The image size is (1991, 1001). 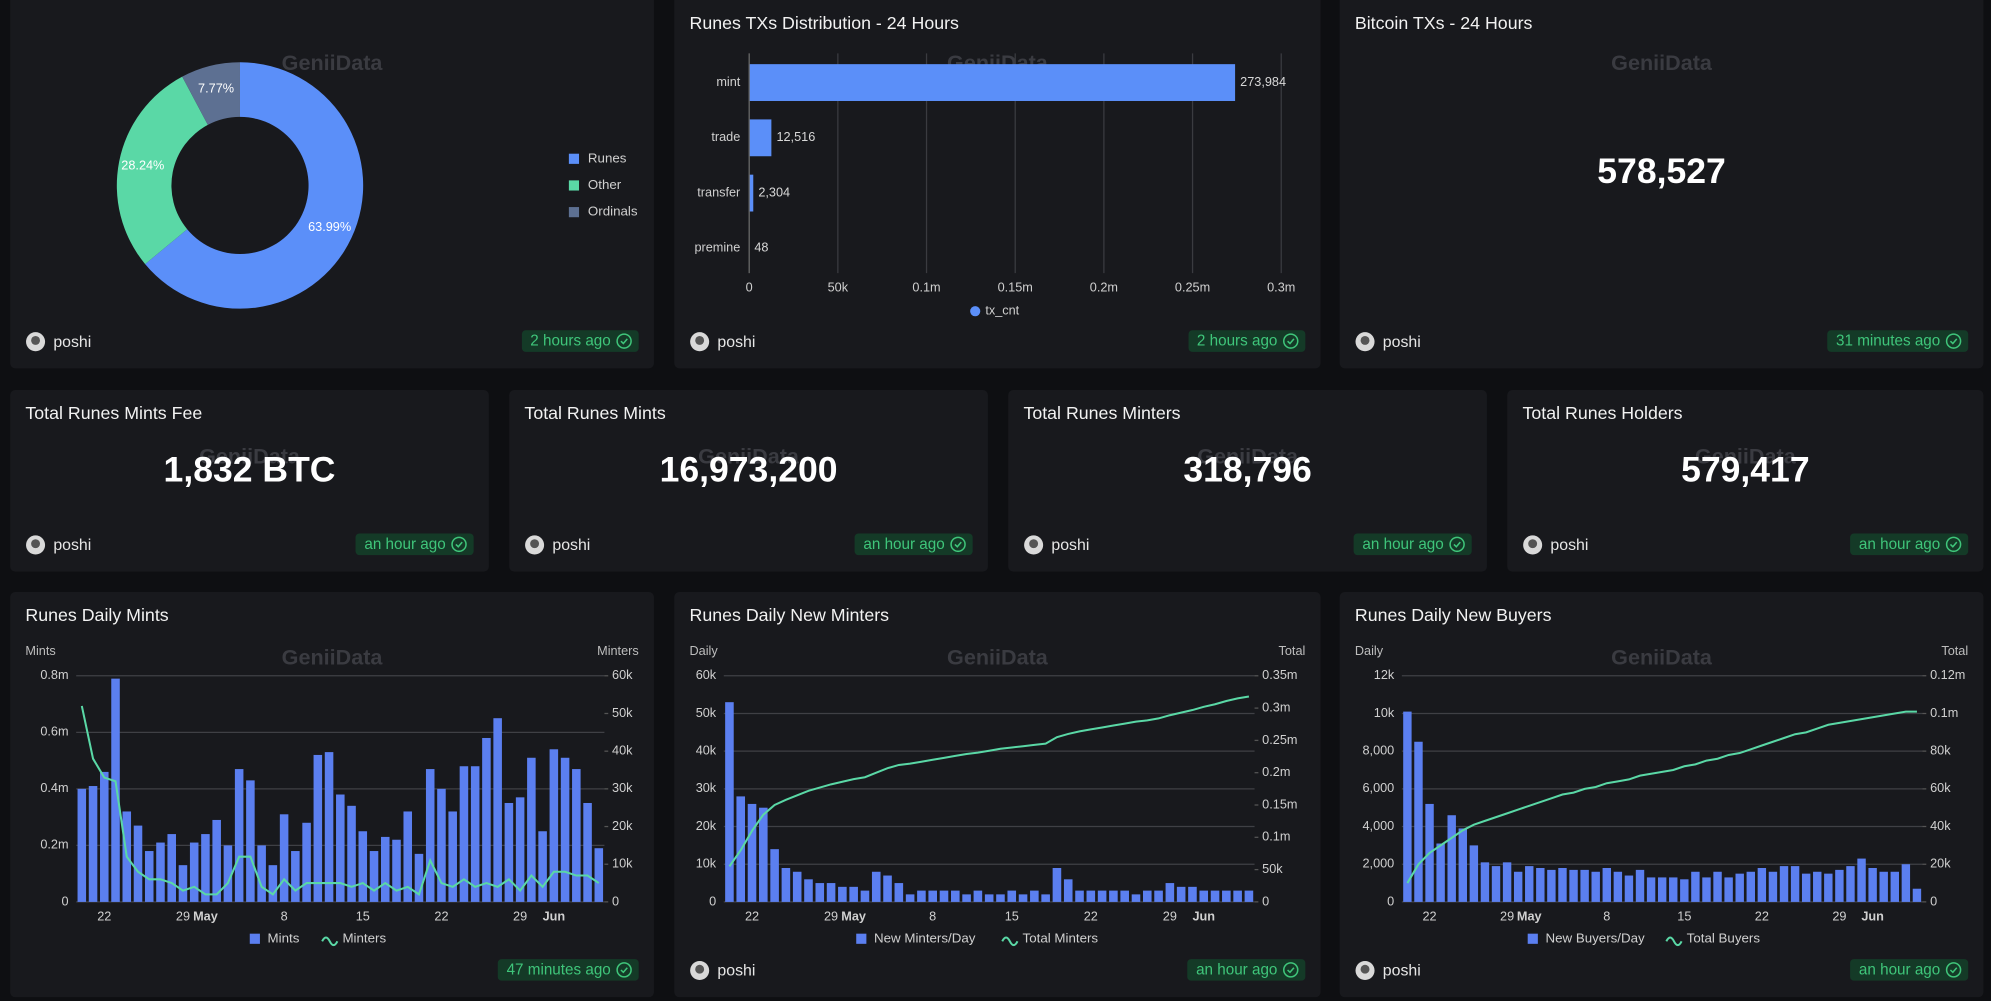 What do you see at coordinates (1745, 469) in the screenshot?
I see `big-number: 579,417` at bounding box center [1745, 469].